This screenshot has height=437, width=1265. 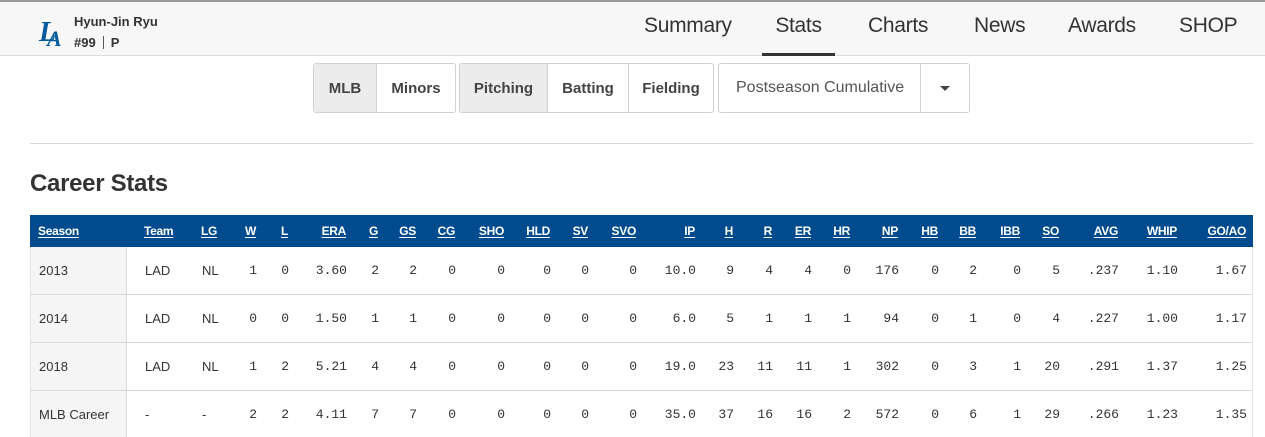 What do you see at coordinates (1017, 318) in the screenshot?
I see `cell-ibb: 0` at bounding box center [1017, 318].